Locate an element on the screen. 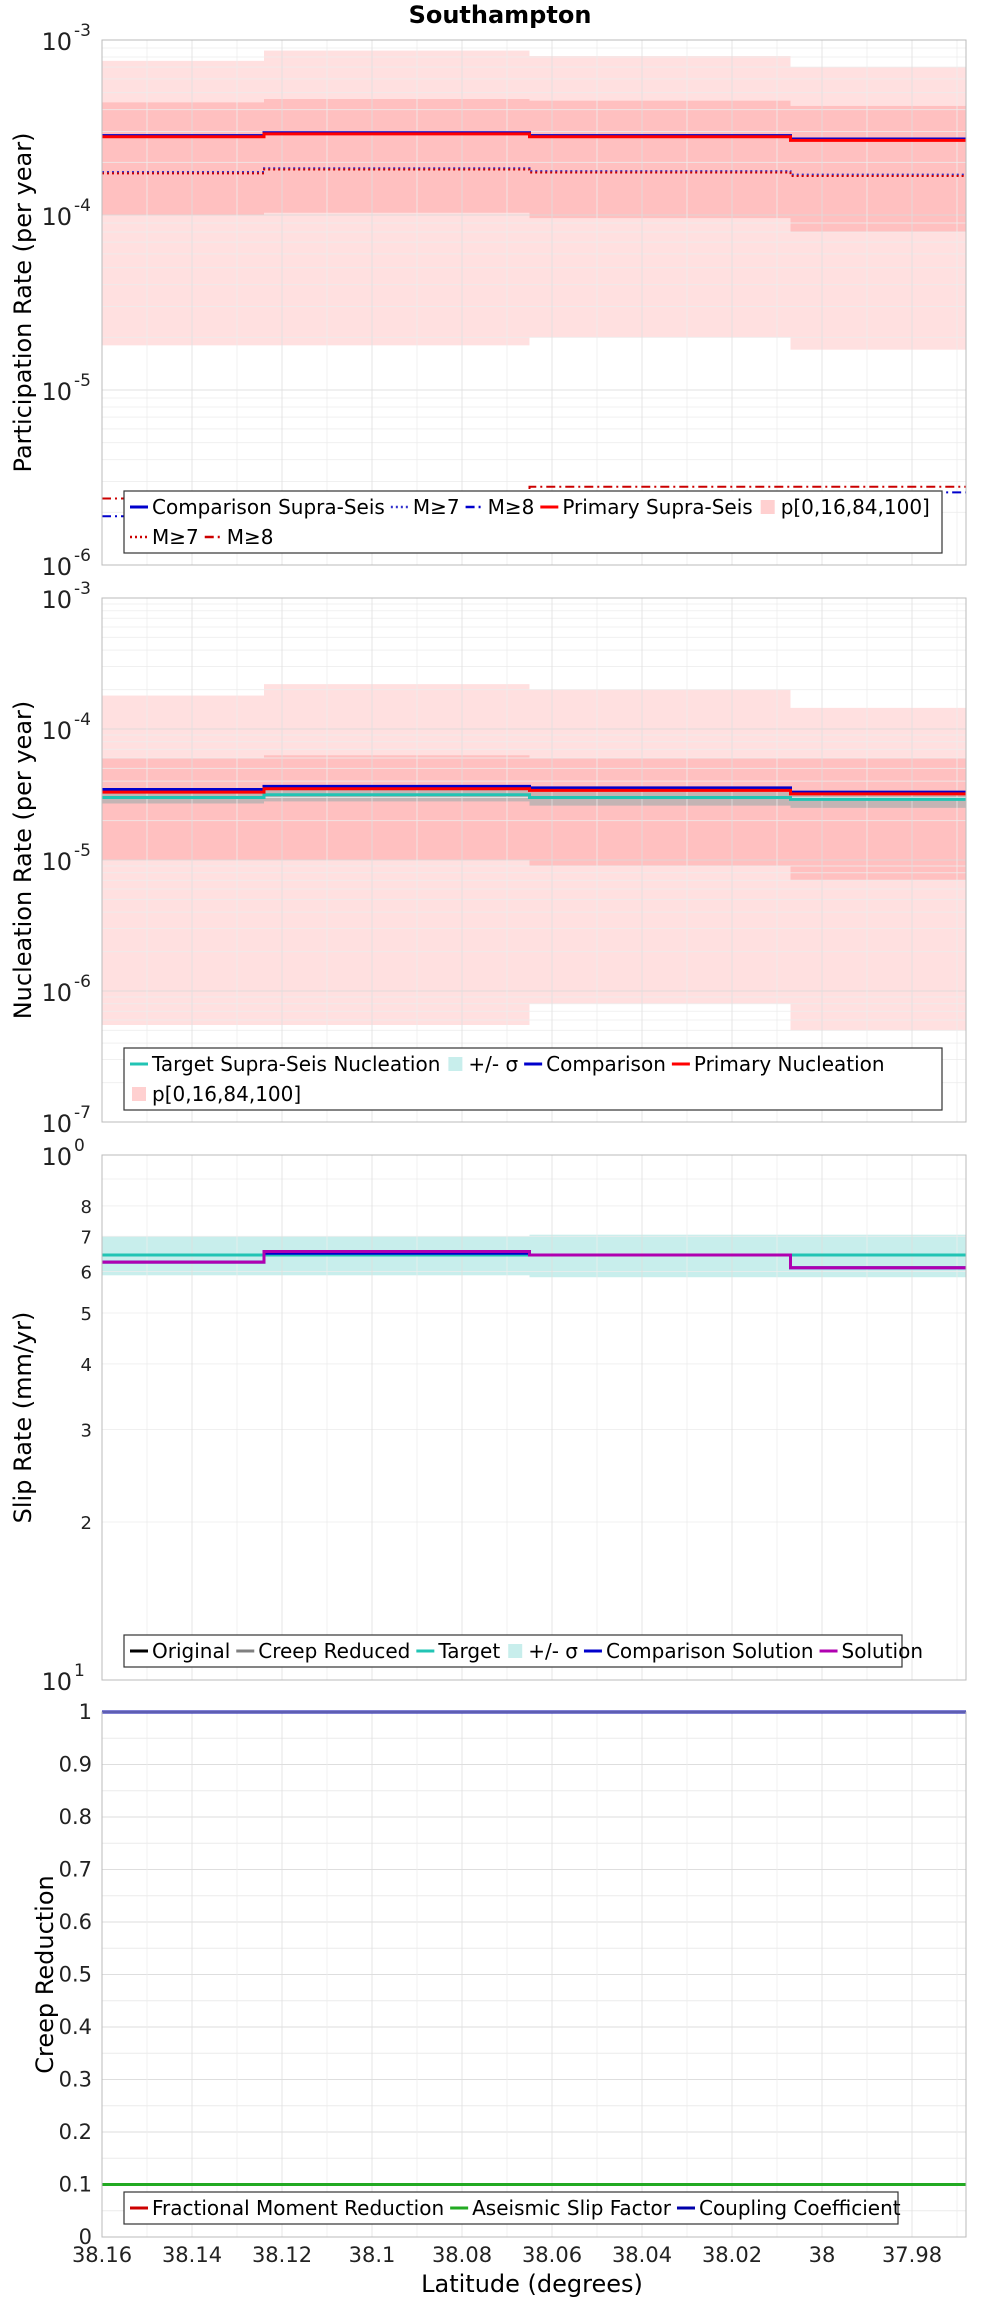 This screenshot has height=2300, width=1000. y-tick-label: 7 is located at coordinates (86, 1237).